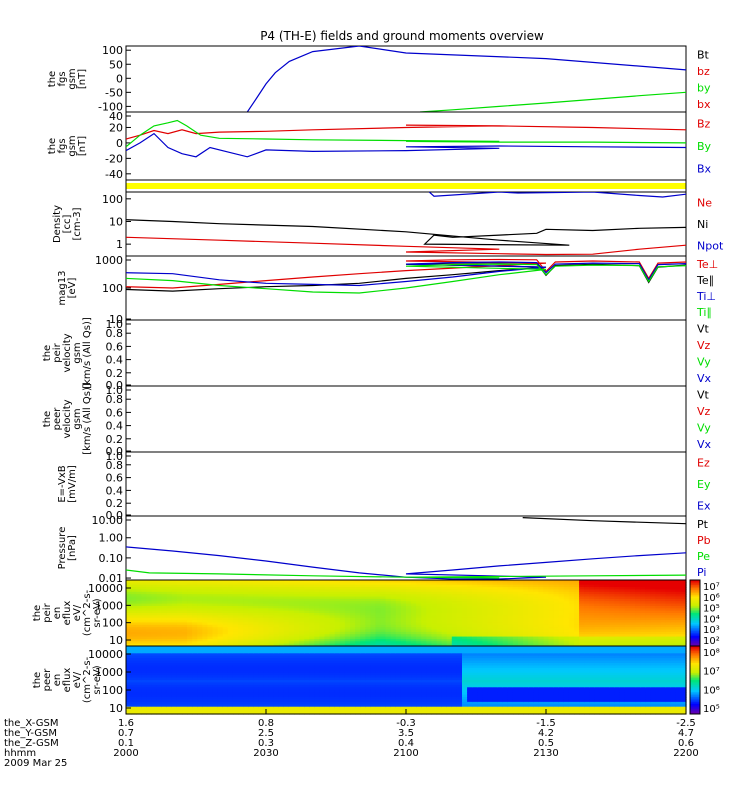  I want to click on y-tick-label: 100, so click(112, 199).